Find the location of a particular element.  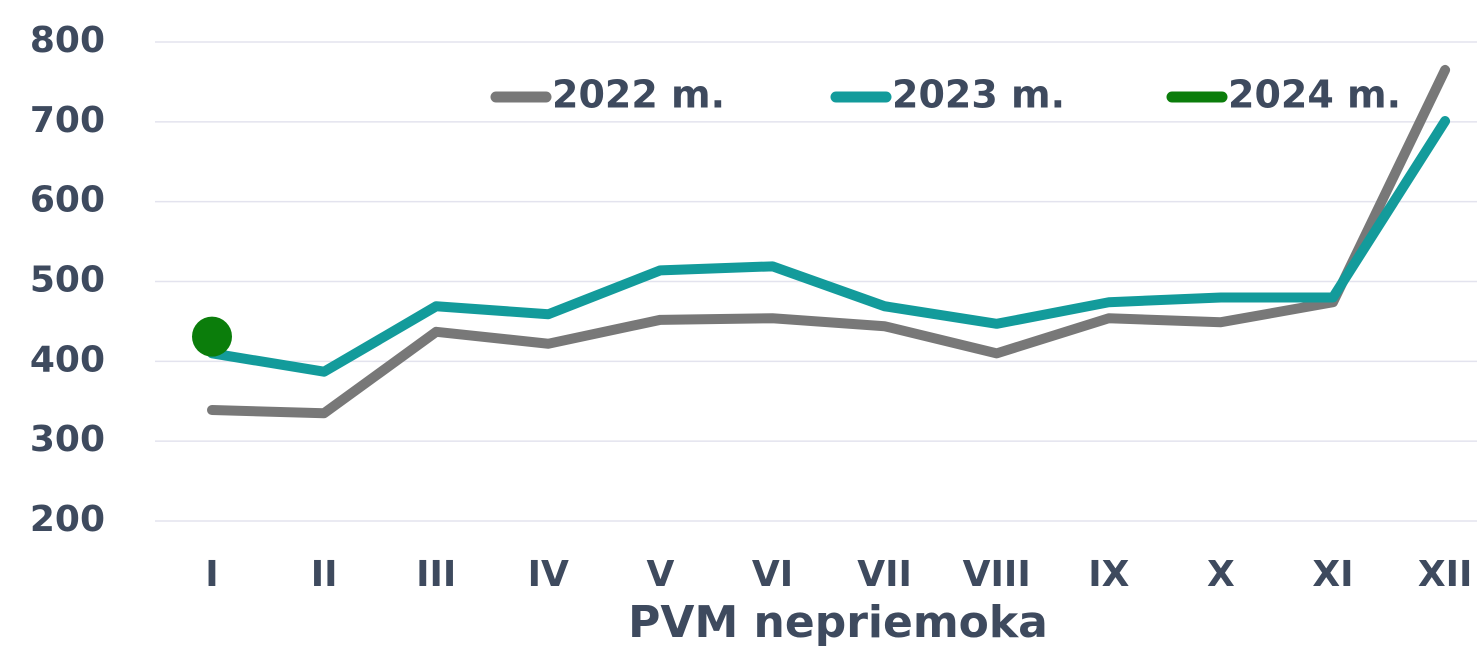

legend-label: 2023 m. is located at coordinates (978, 95).